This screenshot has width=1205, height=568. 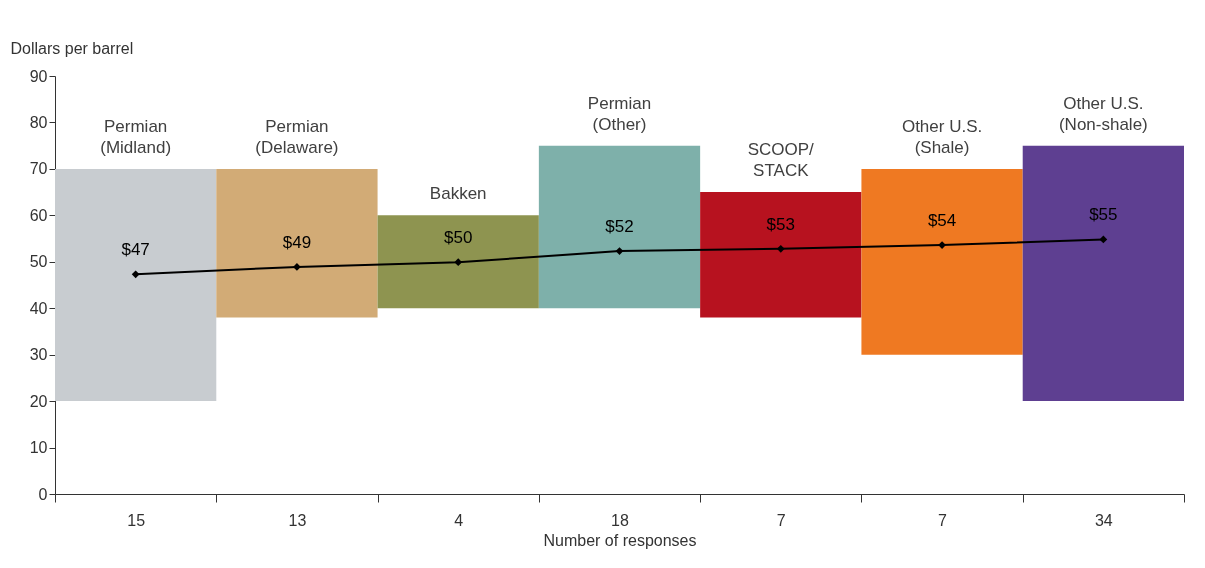 What do you see at coordinates (38, 401) in the screenshot?
I see `y-tick-label: 20` at bounding box center [38, 401].